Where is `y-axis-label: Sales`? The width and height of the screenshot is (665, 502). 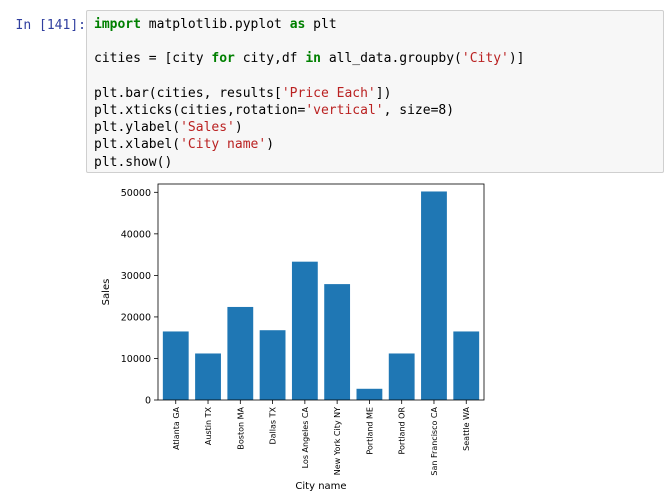 y-axis-label: Sales is located at coordinates (106, 292).